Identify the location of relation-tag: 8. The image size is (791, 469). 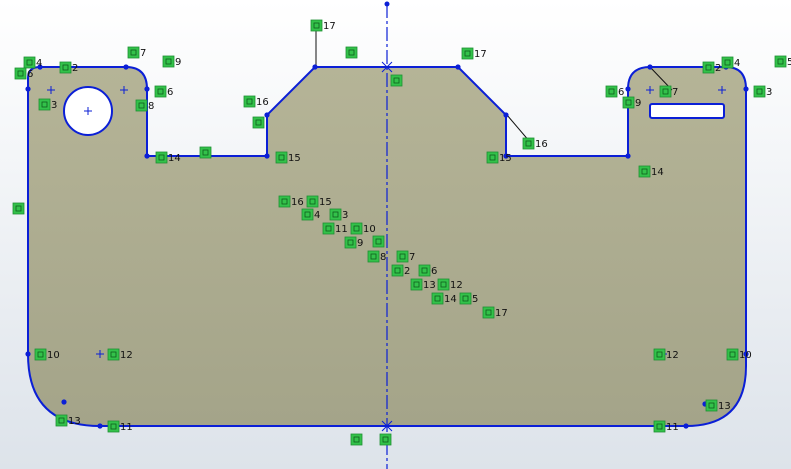
(144, 105).